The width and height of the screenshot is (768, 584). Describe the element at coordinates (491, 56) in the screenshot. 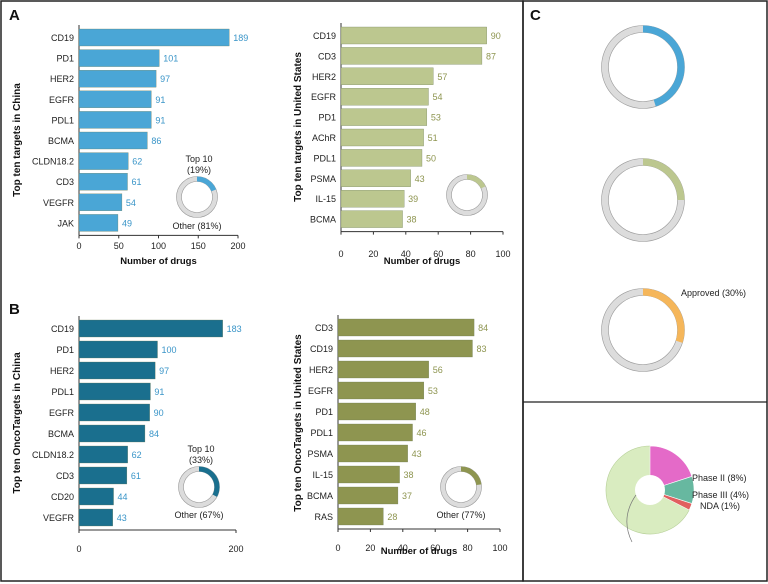

I see `value-label: 87` at that location.